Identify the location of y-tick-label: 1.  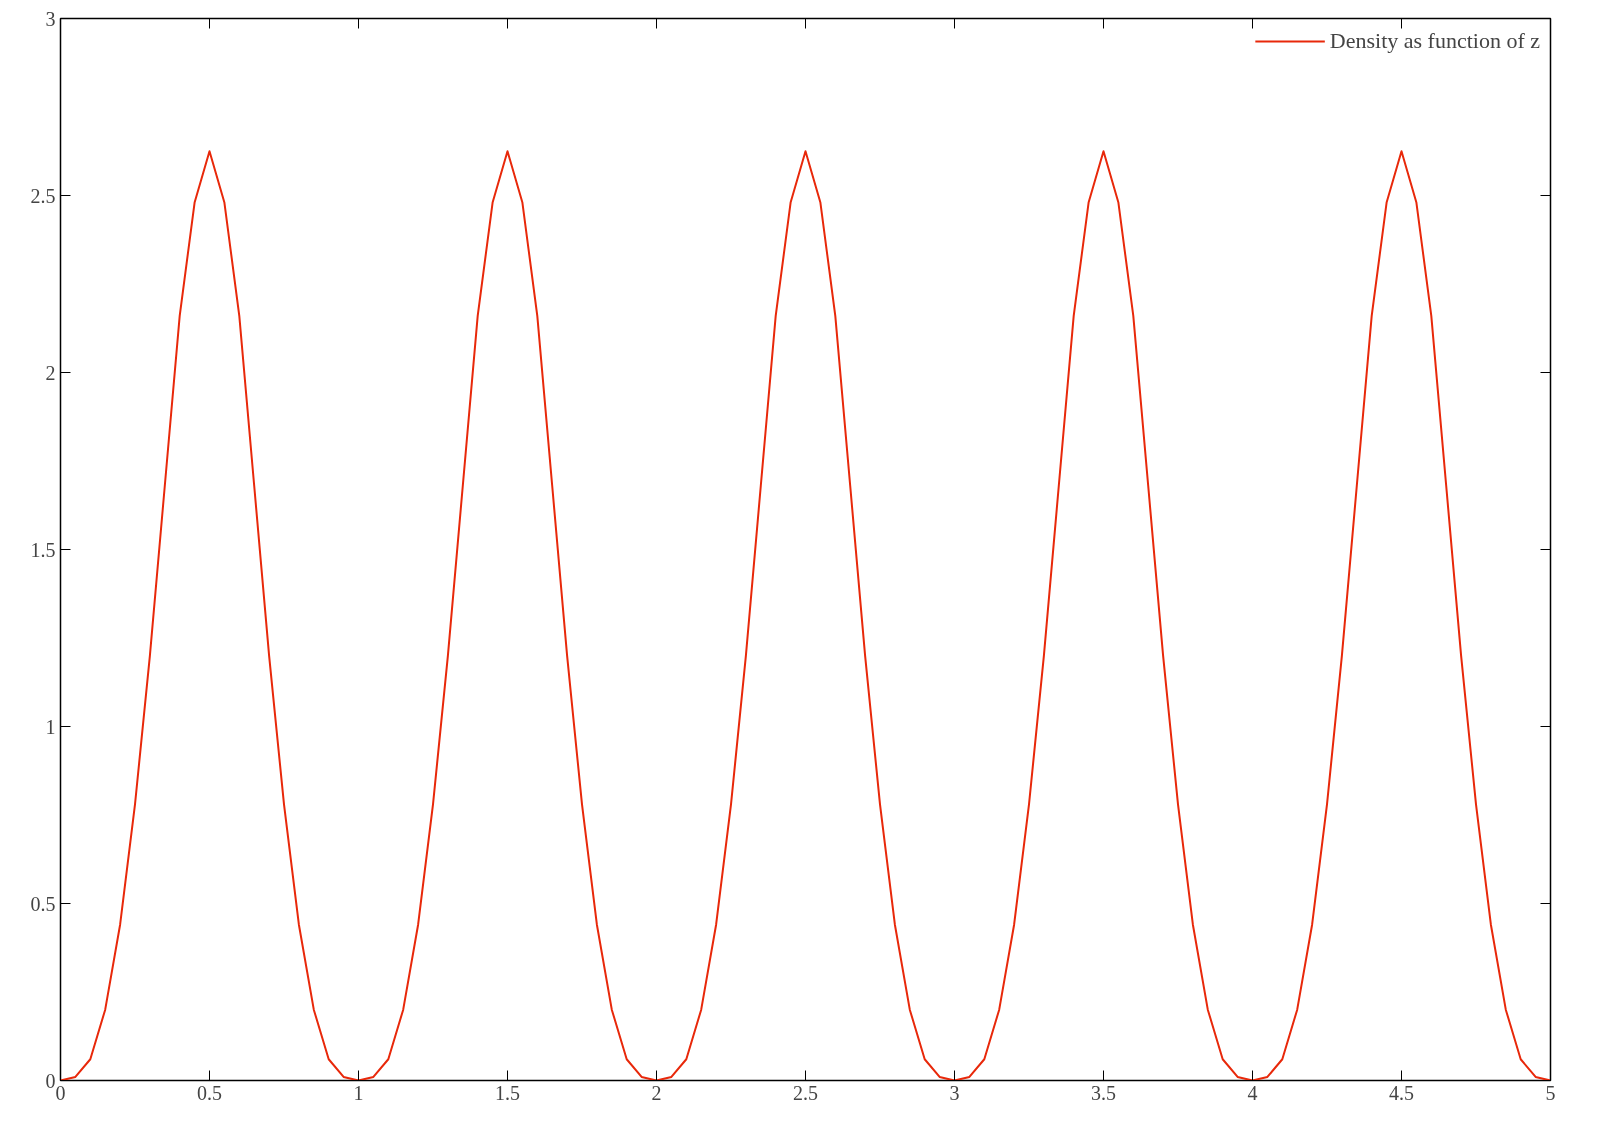
(50, 726).